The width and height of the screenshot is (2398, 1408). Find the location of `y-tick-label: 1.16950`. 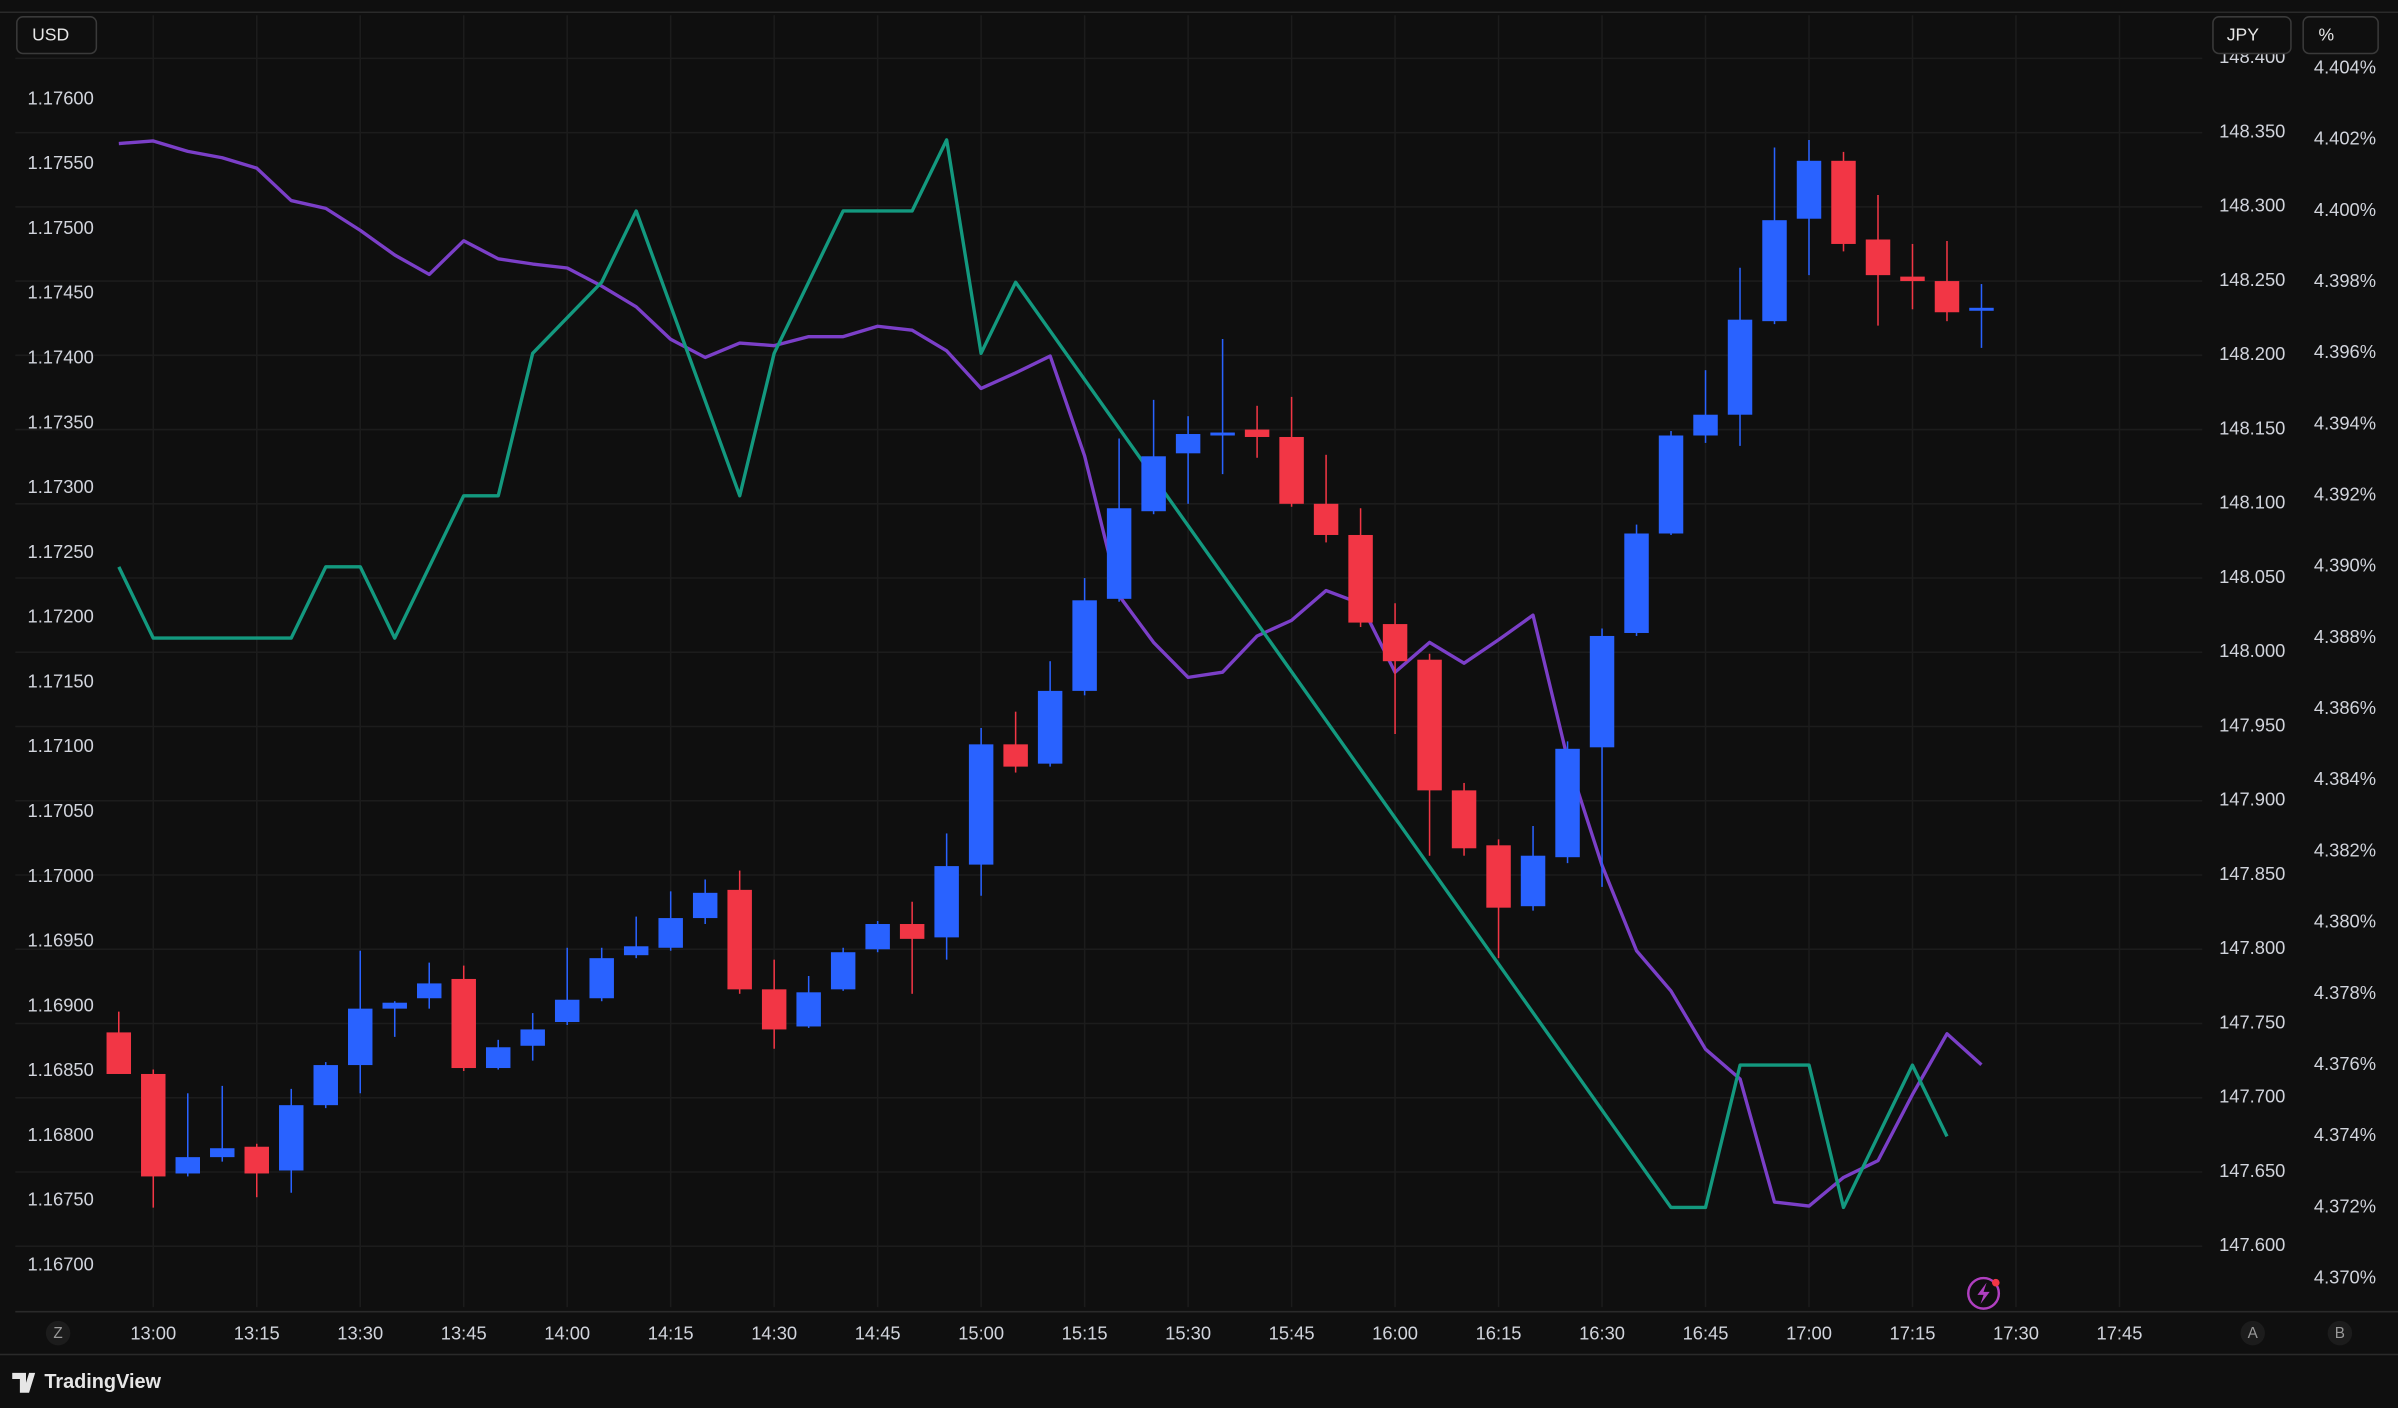

y-tick-label: 1.16950 is located at coordinates (61, 940).